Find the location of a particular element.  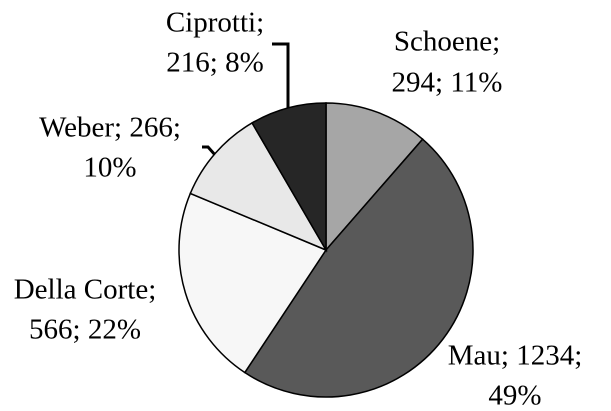

data-label: 566; 22% is located at coordinates (85, 330).